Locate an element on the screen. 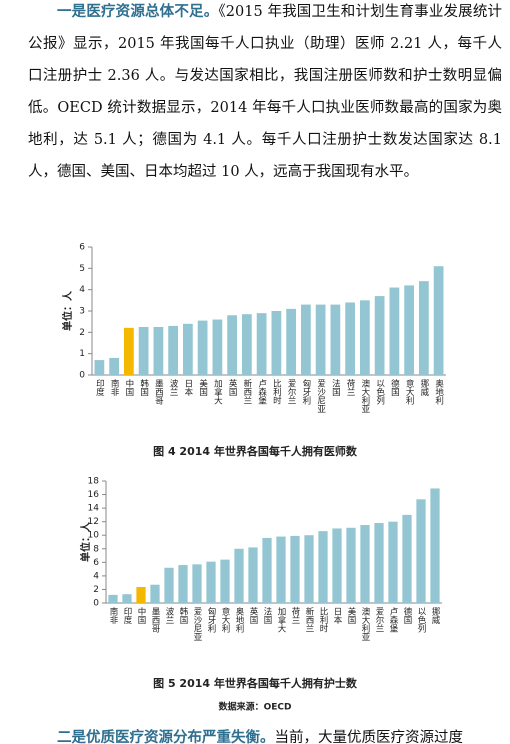  paragraph-text: 当前，大量优质医疗资源过度 is located at coordinates (369, 737).